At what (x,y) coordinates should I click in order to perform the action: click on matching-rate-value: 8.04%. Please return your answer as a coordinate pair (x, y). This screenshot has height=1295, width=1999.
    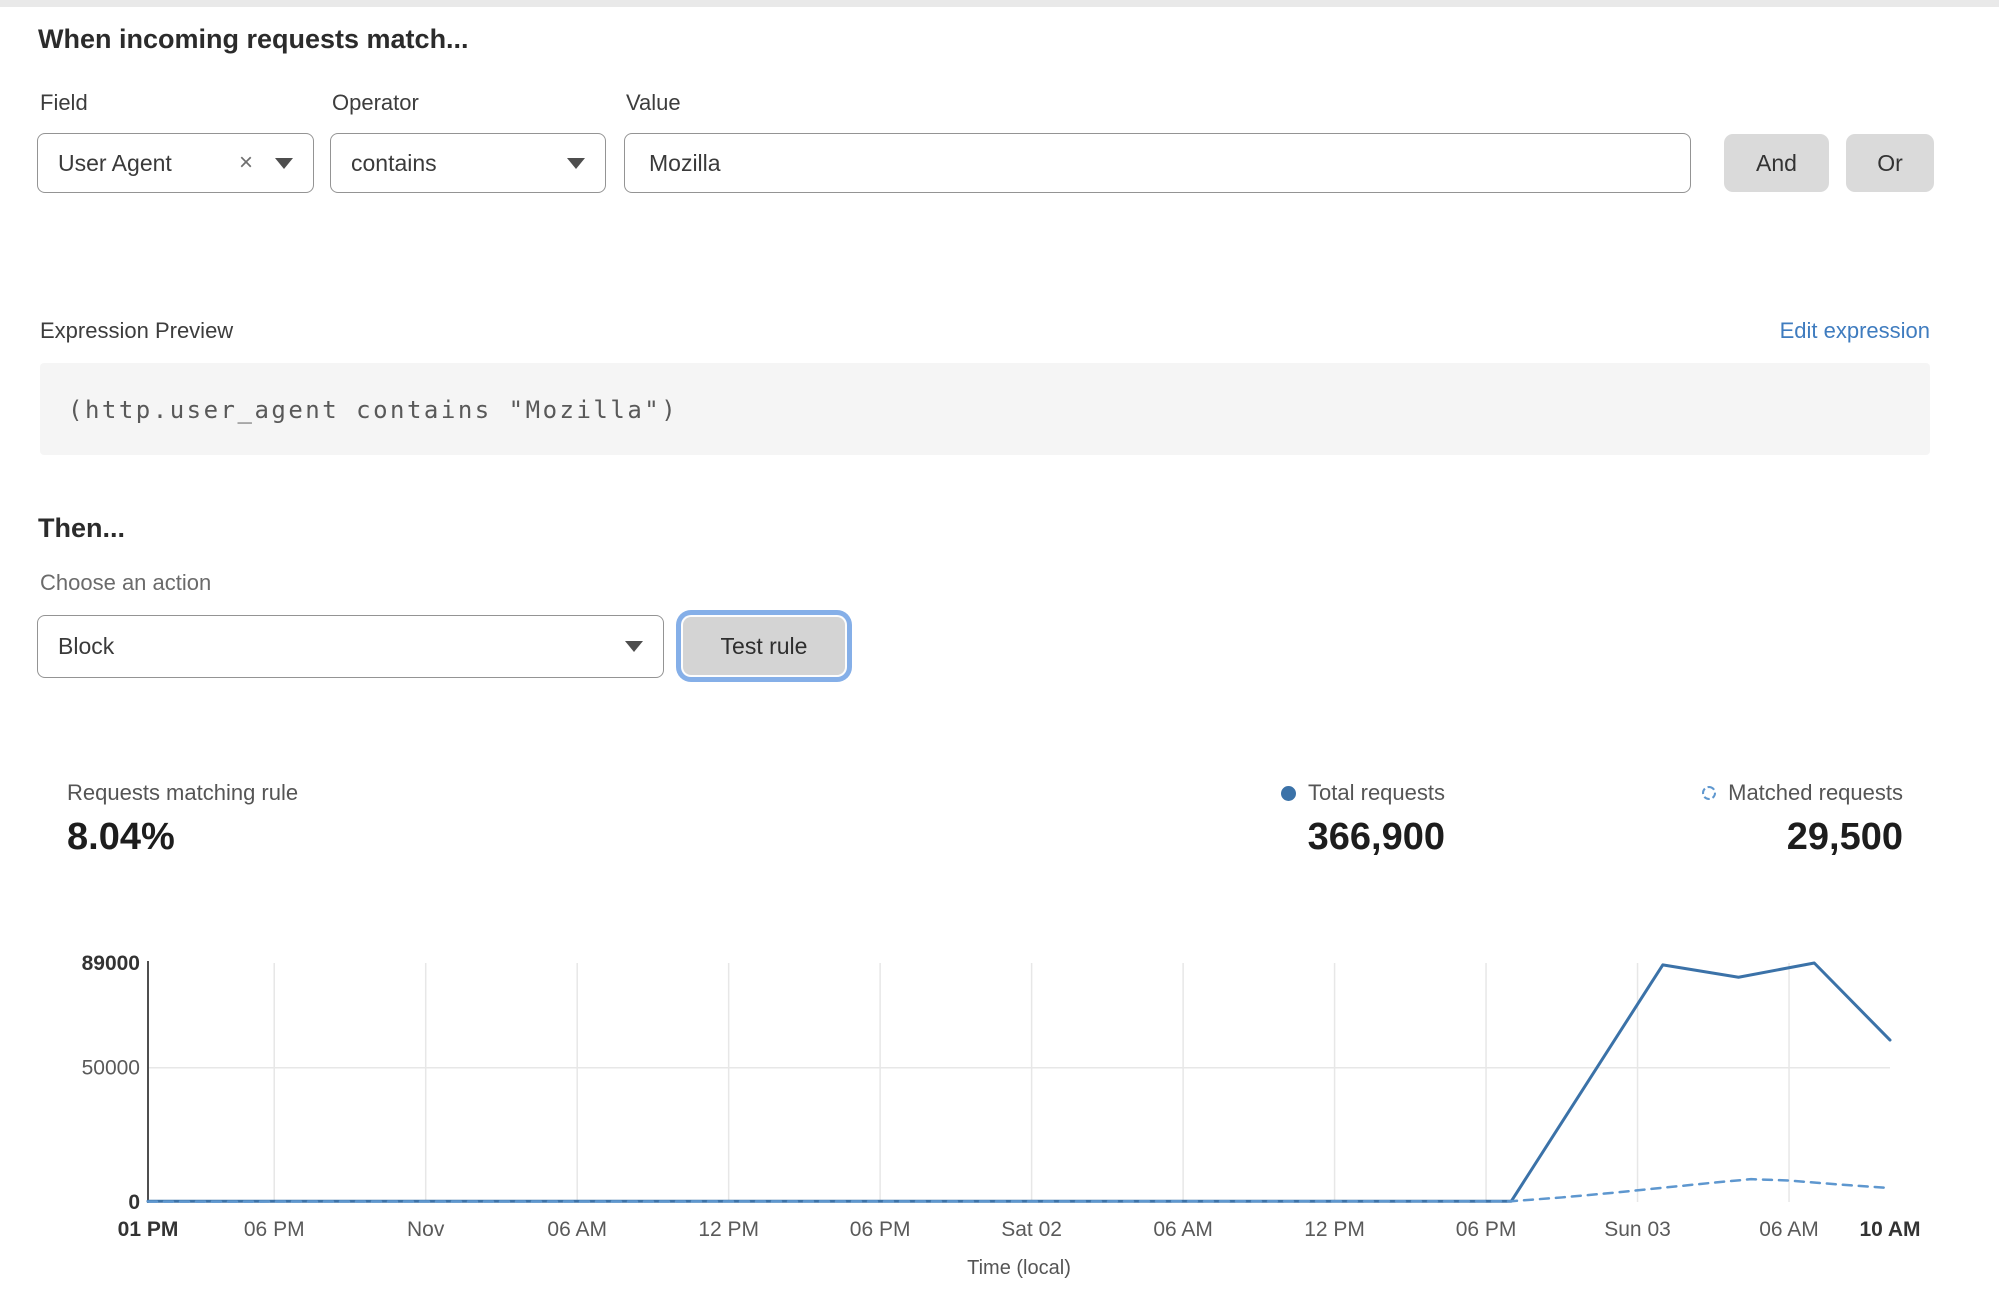
    Looking at the image, I should click on (121, 837).